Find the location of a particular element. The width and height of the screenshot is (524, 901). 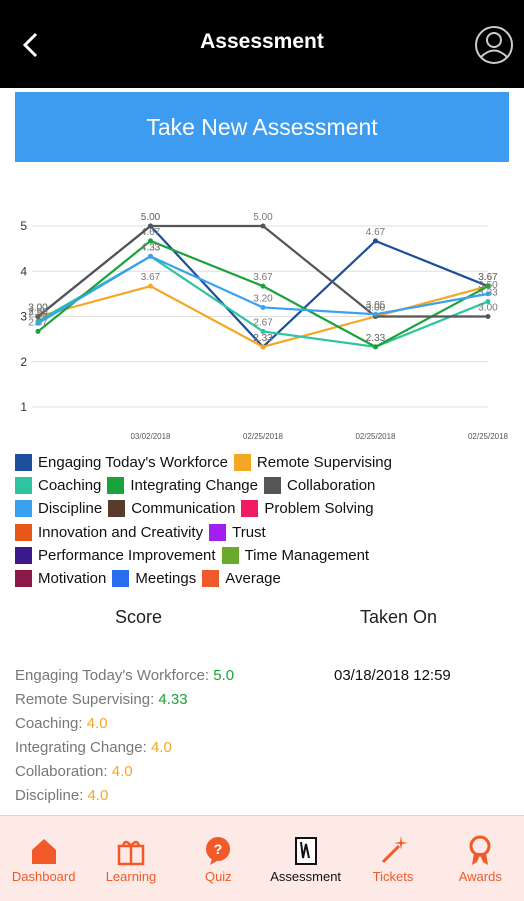

data-label: 3.05 is located at coordinates (376, 305).